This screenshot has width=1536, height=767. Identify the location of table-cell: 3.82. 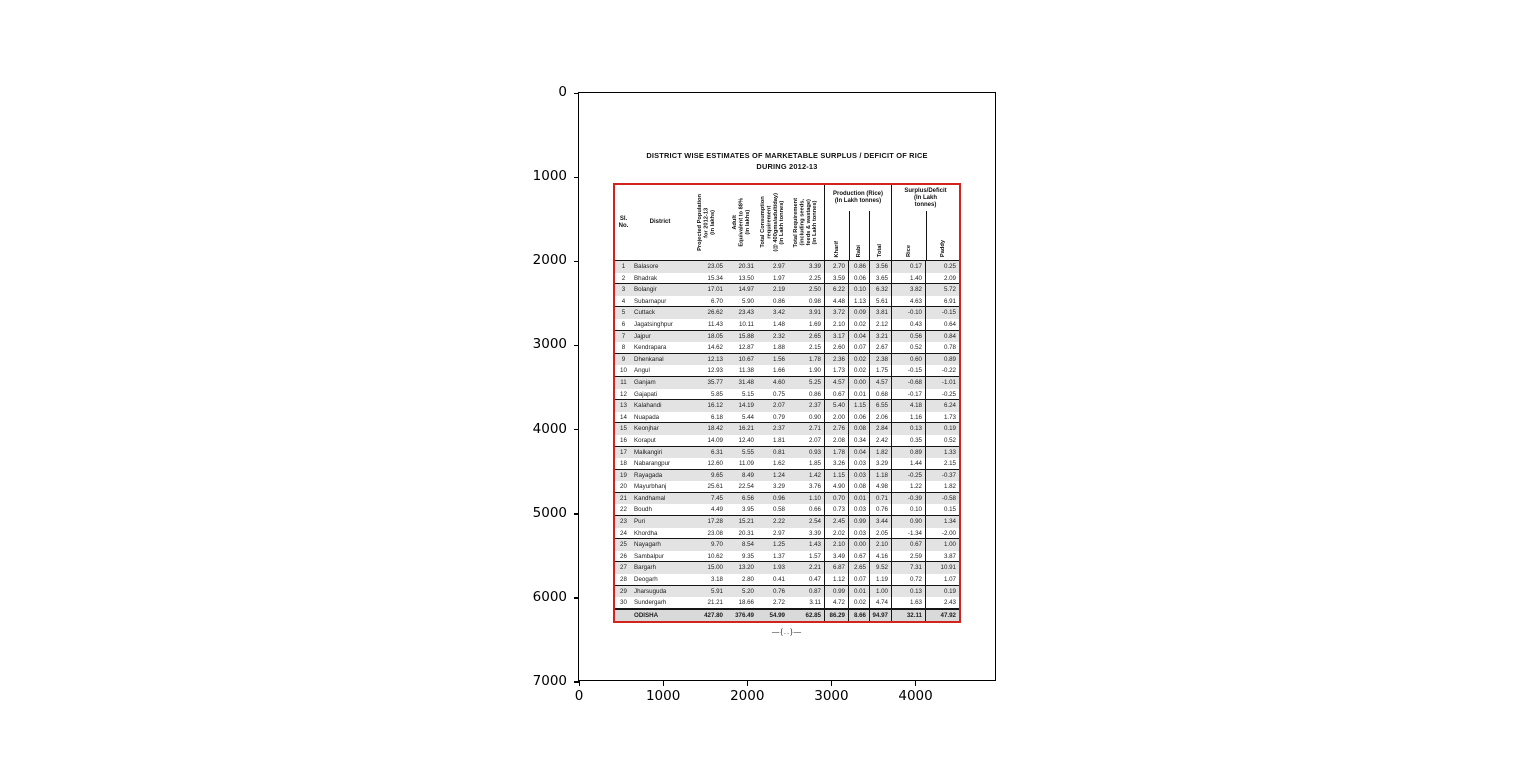
(908, 290).